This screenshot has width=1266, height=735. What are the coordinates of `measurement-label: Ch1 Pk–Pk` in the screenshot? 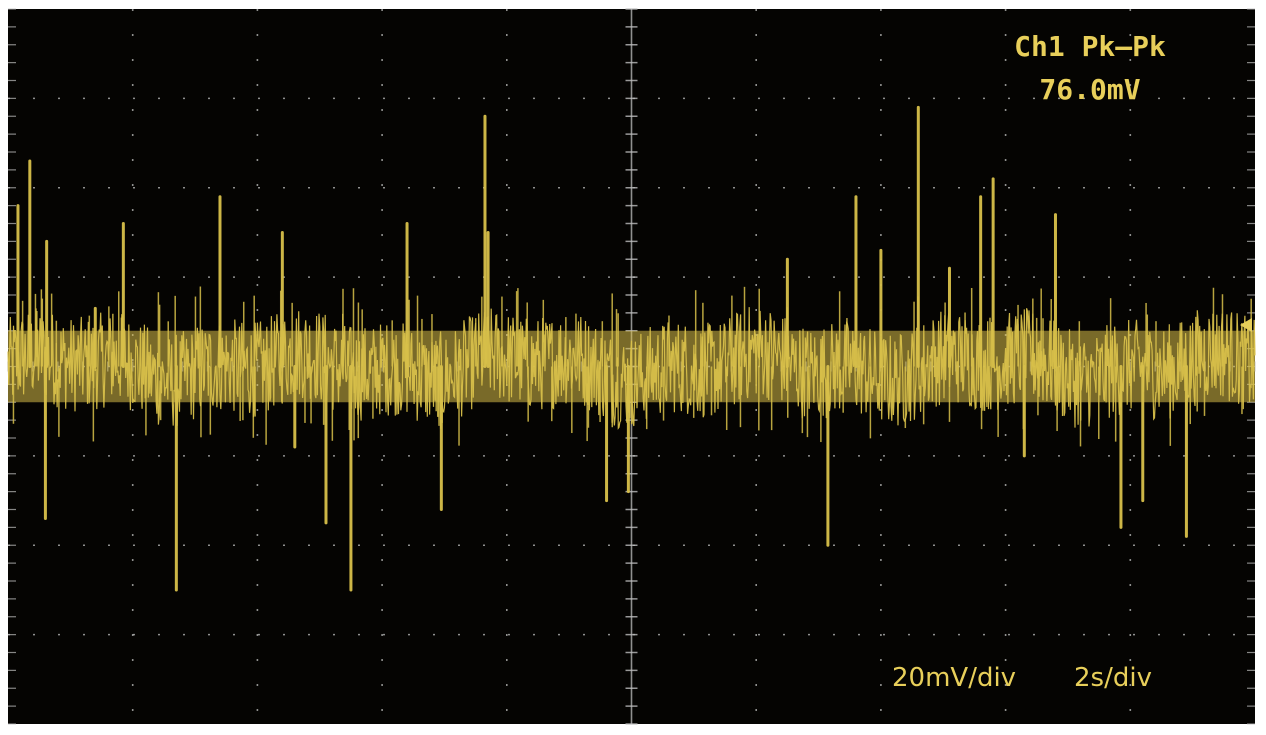 It's located at (1090, 46).